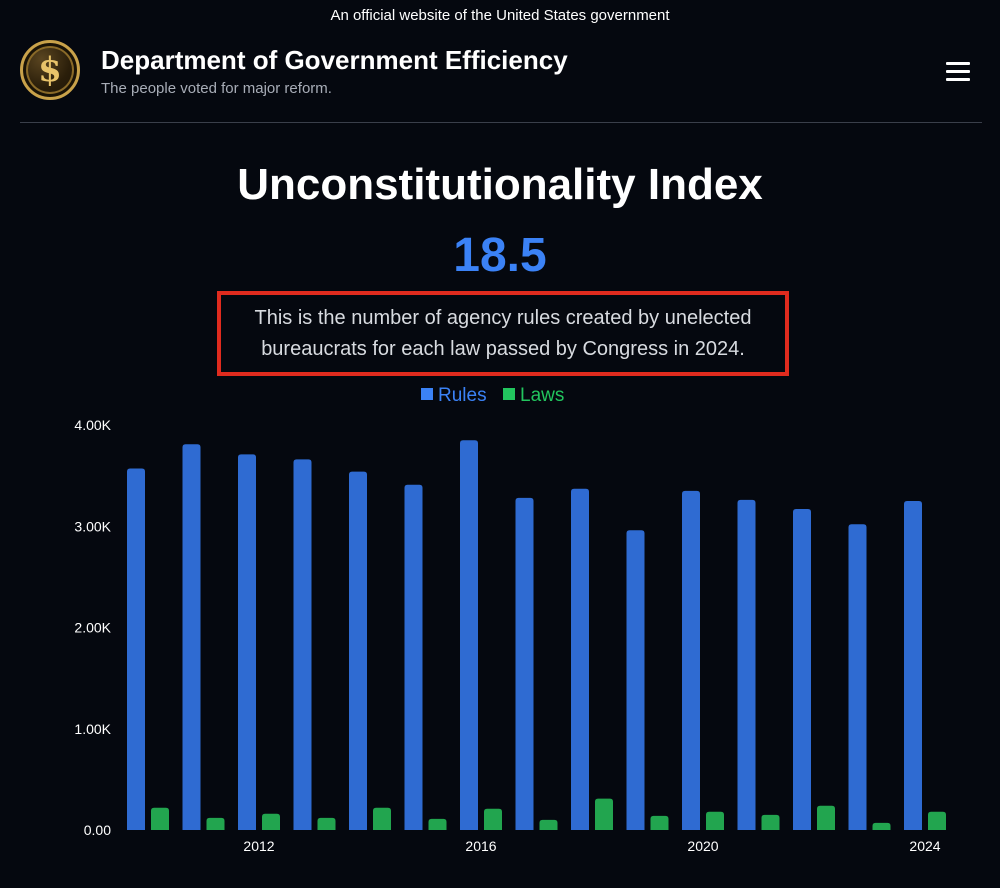 The image size is (1000, 888). Describe the element at coordinates (462, 395) in the screenshot. I see `legend-label-rules: Rules` at that location.